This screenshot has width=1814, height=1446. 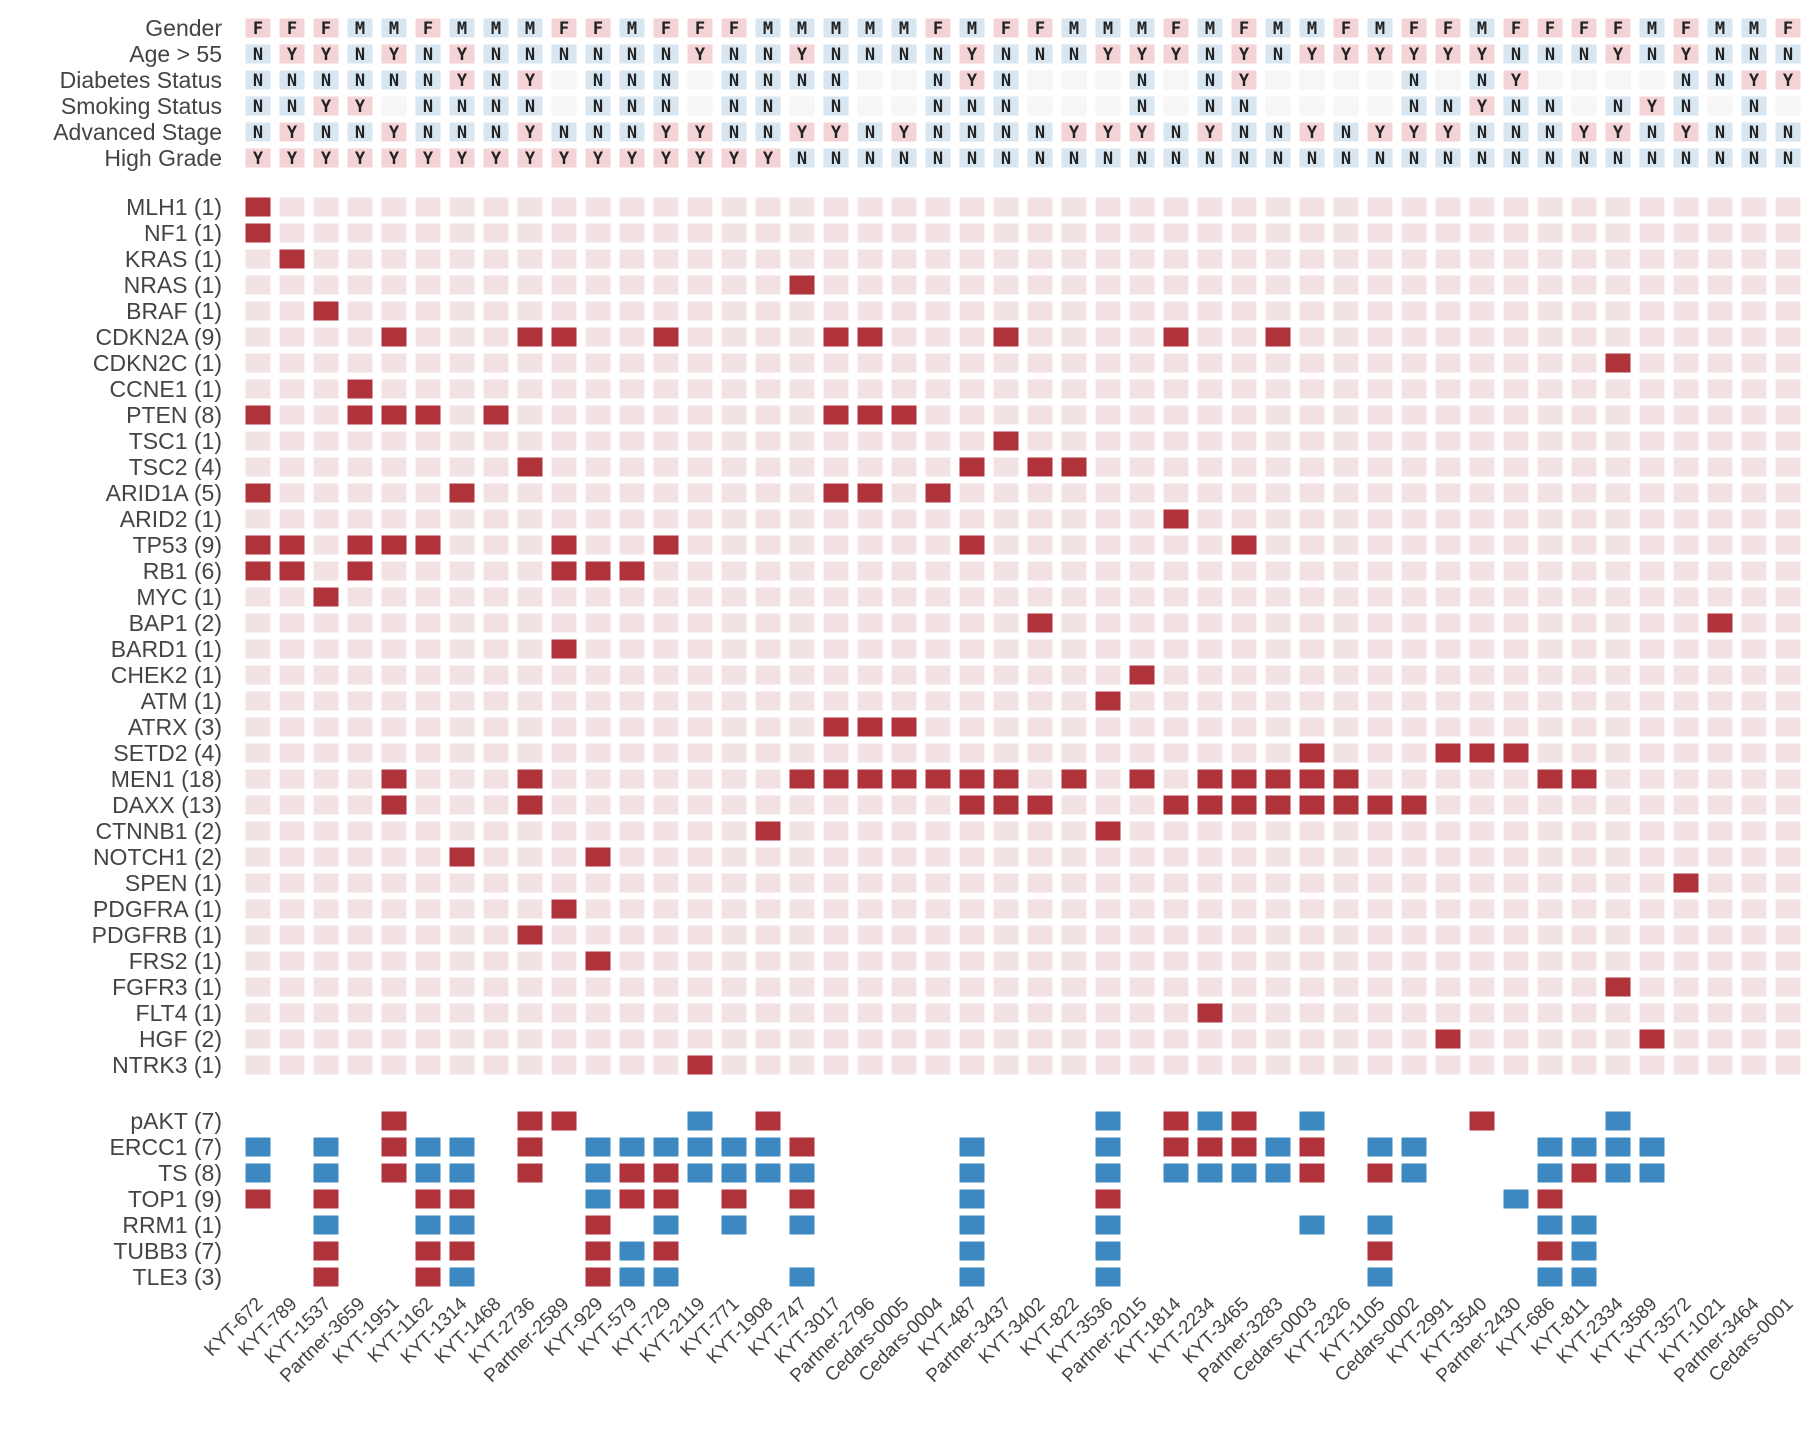 What do you see at coordinates (158, 337) in the screenshot?
I see `gene-row-label: CDKN2A (9)` at bounding box center [158, 337].